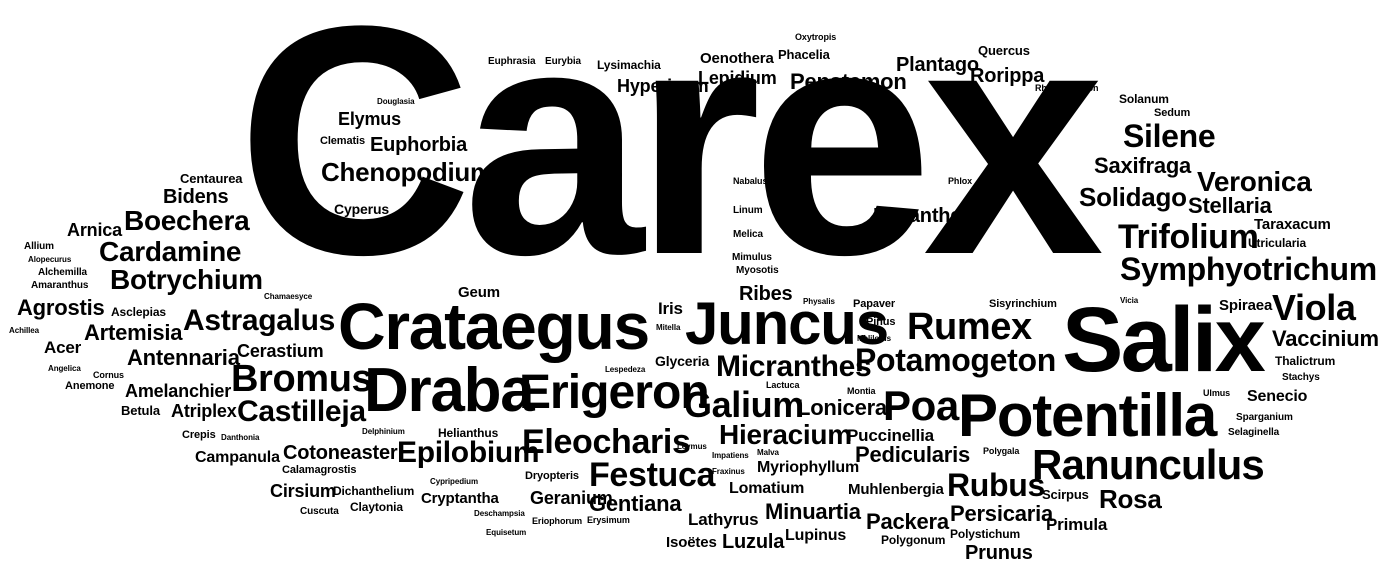 The width and height of the screenshot is (1379, 583). Describe the element at coordinates (969, 327) in the screenshot. I see `word-rumex: Rumex` at that location.